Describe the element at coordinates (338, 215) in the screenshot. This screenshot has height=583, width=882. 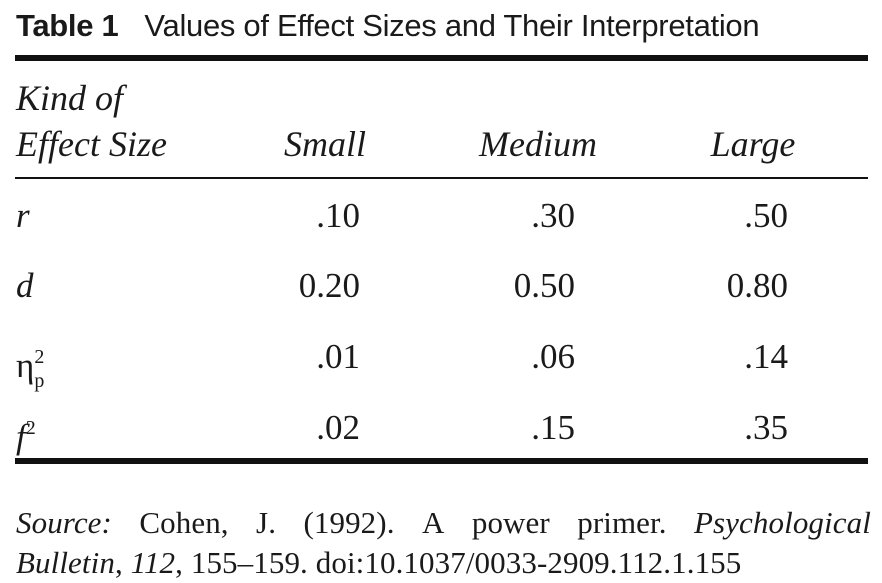
I see `cell-r-small: .10` at that location.